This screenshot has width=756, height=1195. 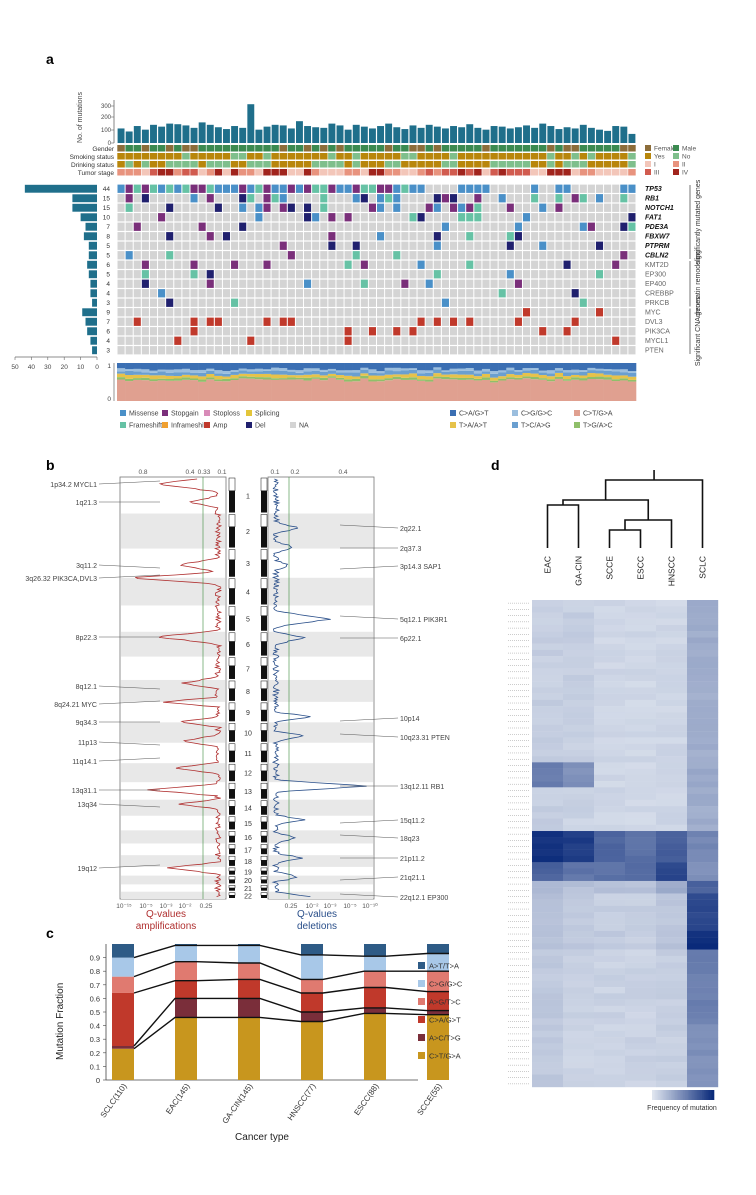 What do you see at coordinates (84, 762) in the screenshot?
I see `amp-peak-label: 11q14.1` at bounding box center [84, 762].